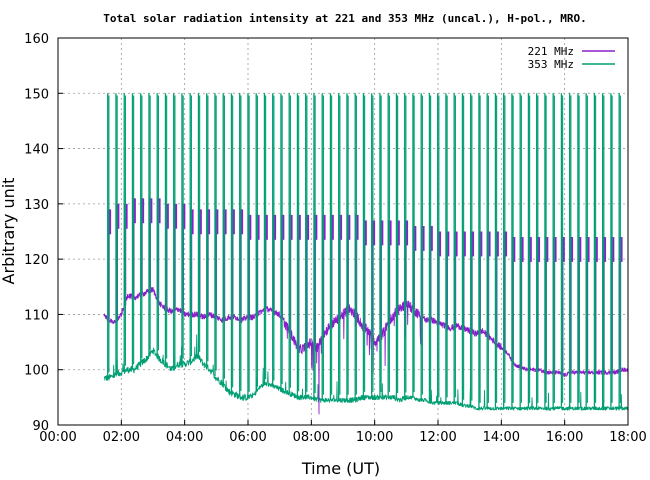 The height and width of the screenshot is (480, 650). I want to click on x-tick-label: 12:00, so click(437, 437).